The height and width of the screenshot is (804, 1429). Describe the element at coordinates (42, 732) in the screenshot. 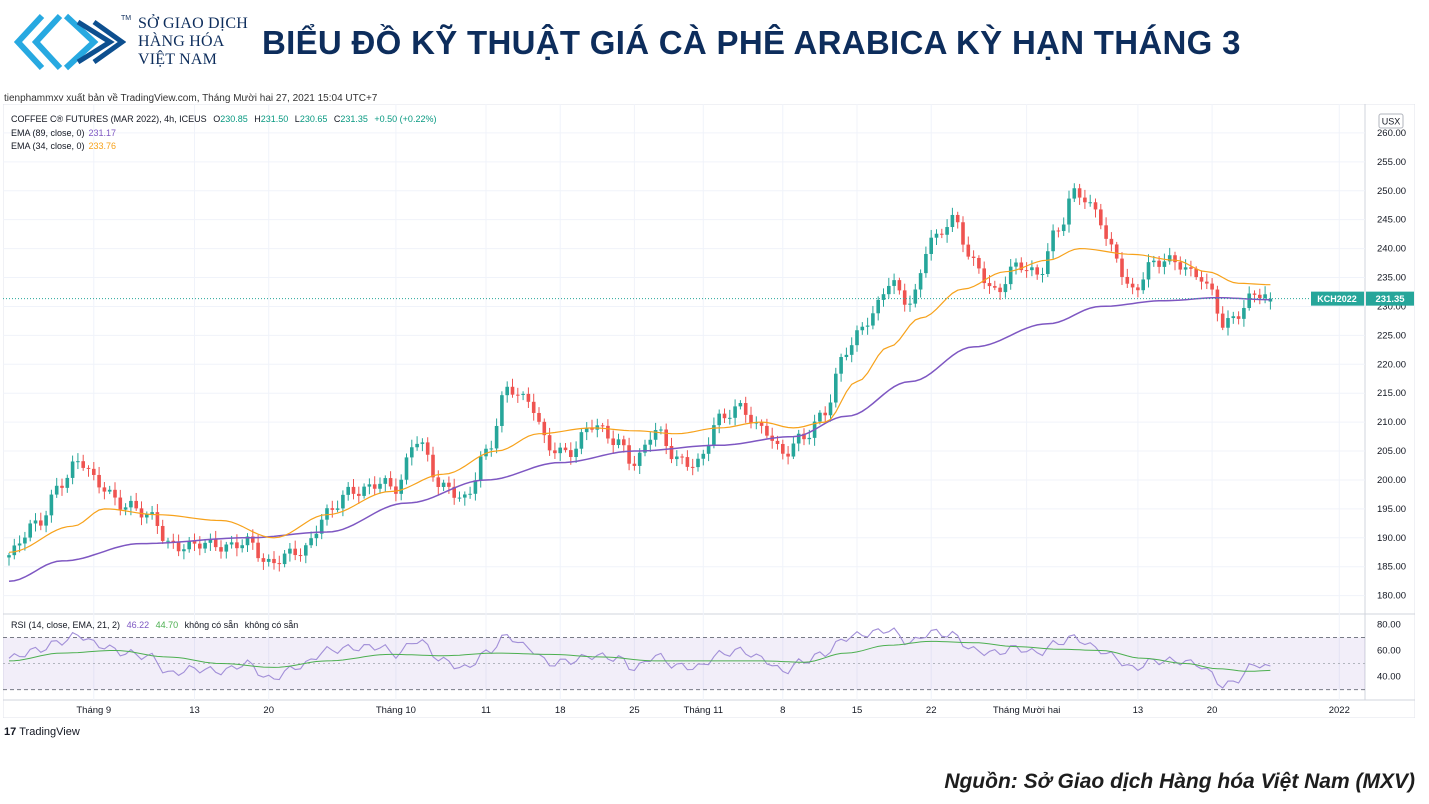

I see `tradingview-logo: 17 TradingView` at that location.